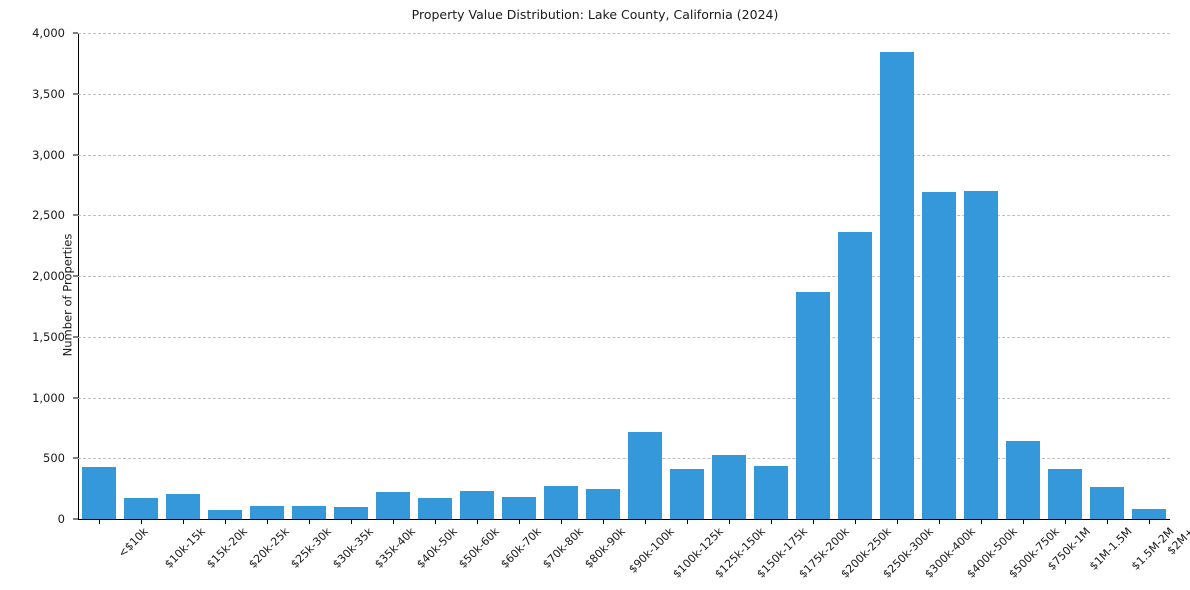 Image resolution: width=1190 pixels, height=590 pixels. Describe the element at coordinates (48, 215) in the screenshot. I see `y-tick-label: 2,500` at that location.